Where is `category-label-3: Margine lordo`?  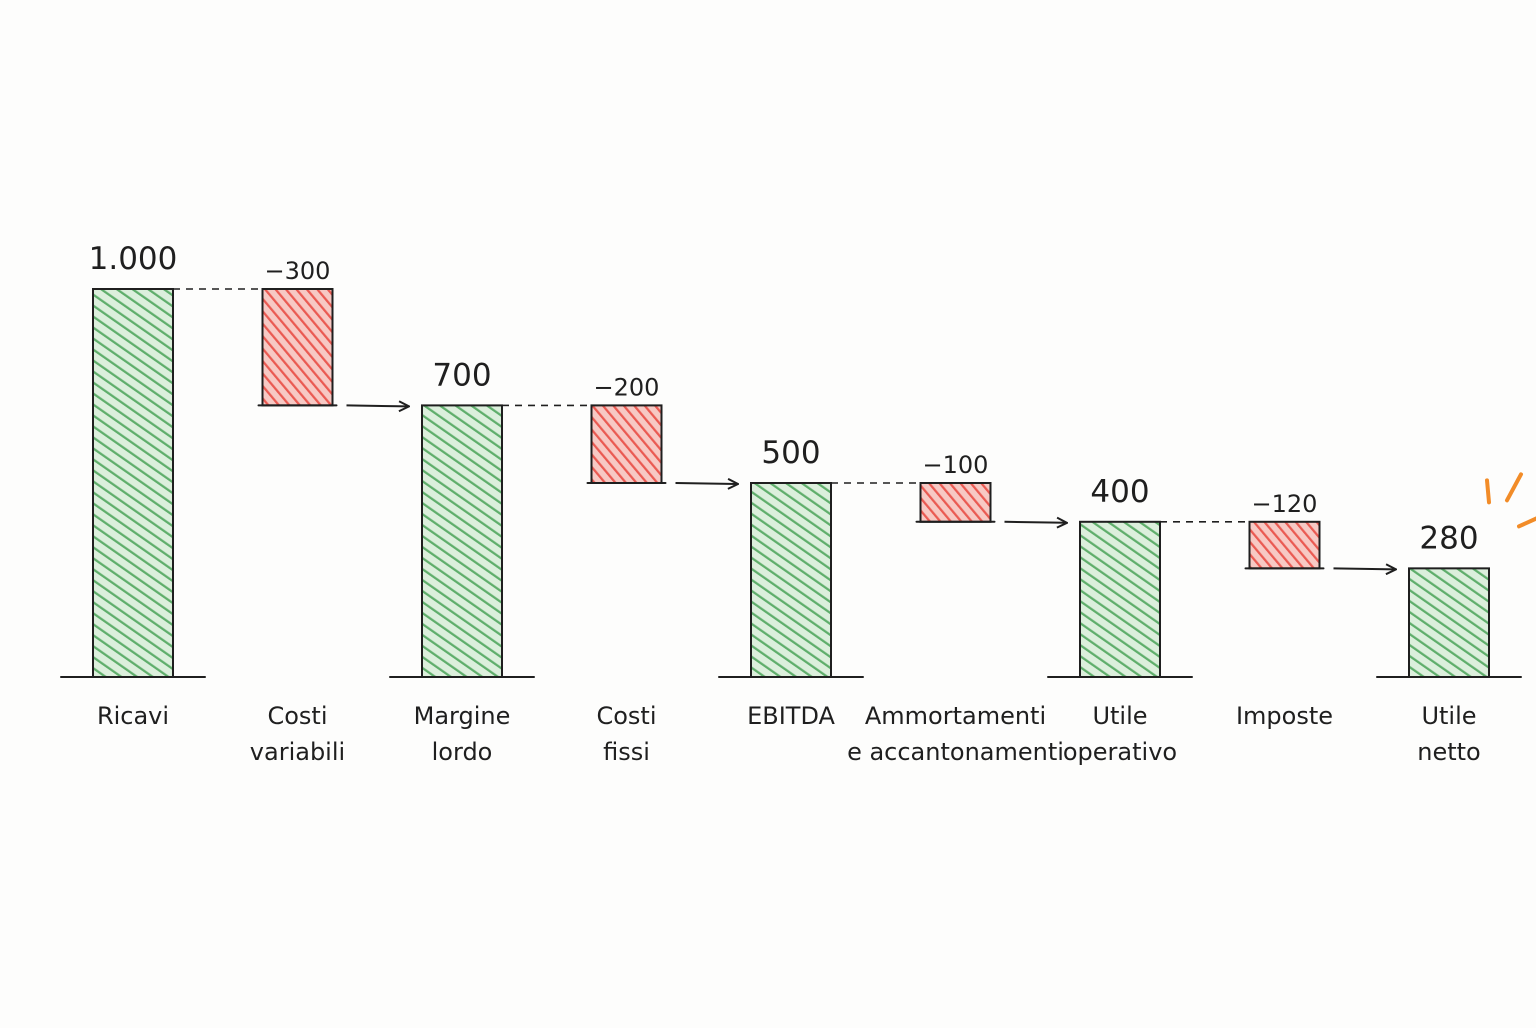
category-label-3: Margine lordo is located at coordinates (462, 734).